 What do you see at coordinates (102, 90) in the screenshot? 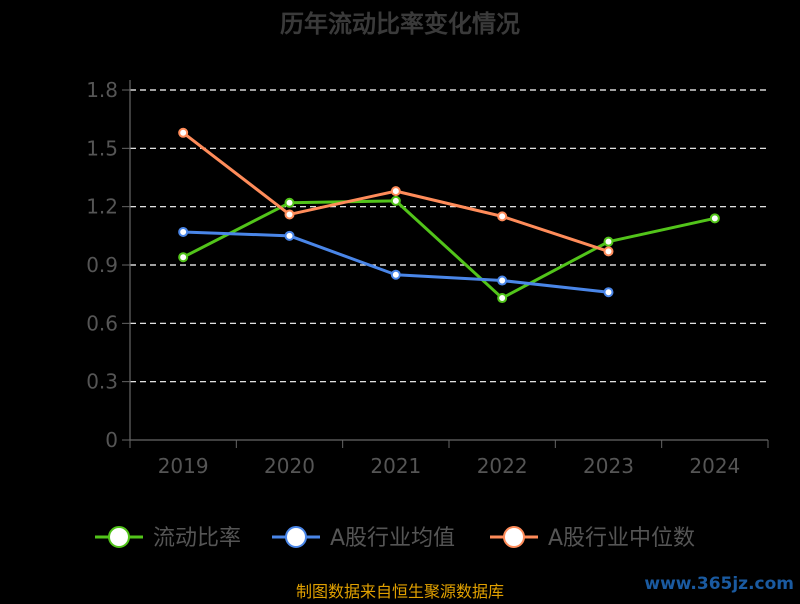
I see `y-tick-label: 1.8` at bounding box center [102, 90].